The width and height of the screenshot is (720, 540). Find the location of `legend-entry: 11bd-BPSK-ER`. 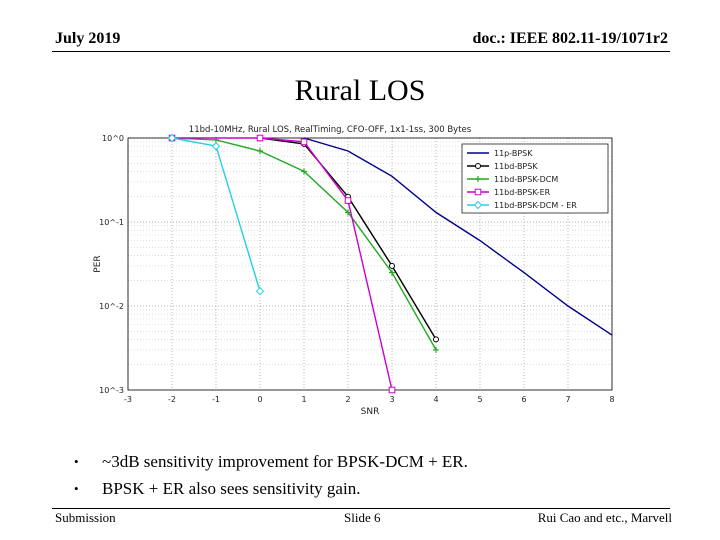

legend-entry: 11bd-BPSK-ER is located at coordinates (522, 192).